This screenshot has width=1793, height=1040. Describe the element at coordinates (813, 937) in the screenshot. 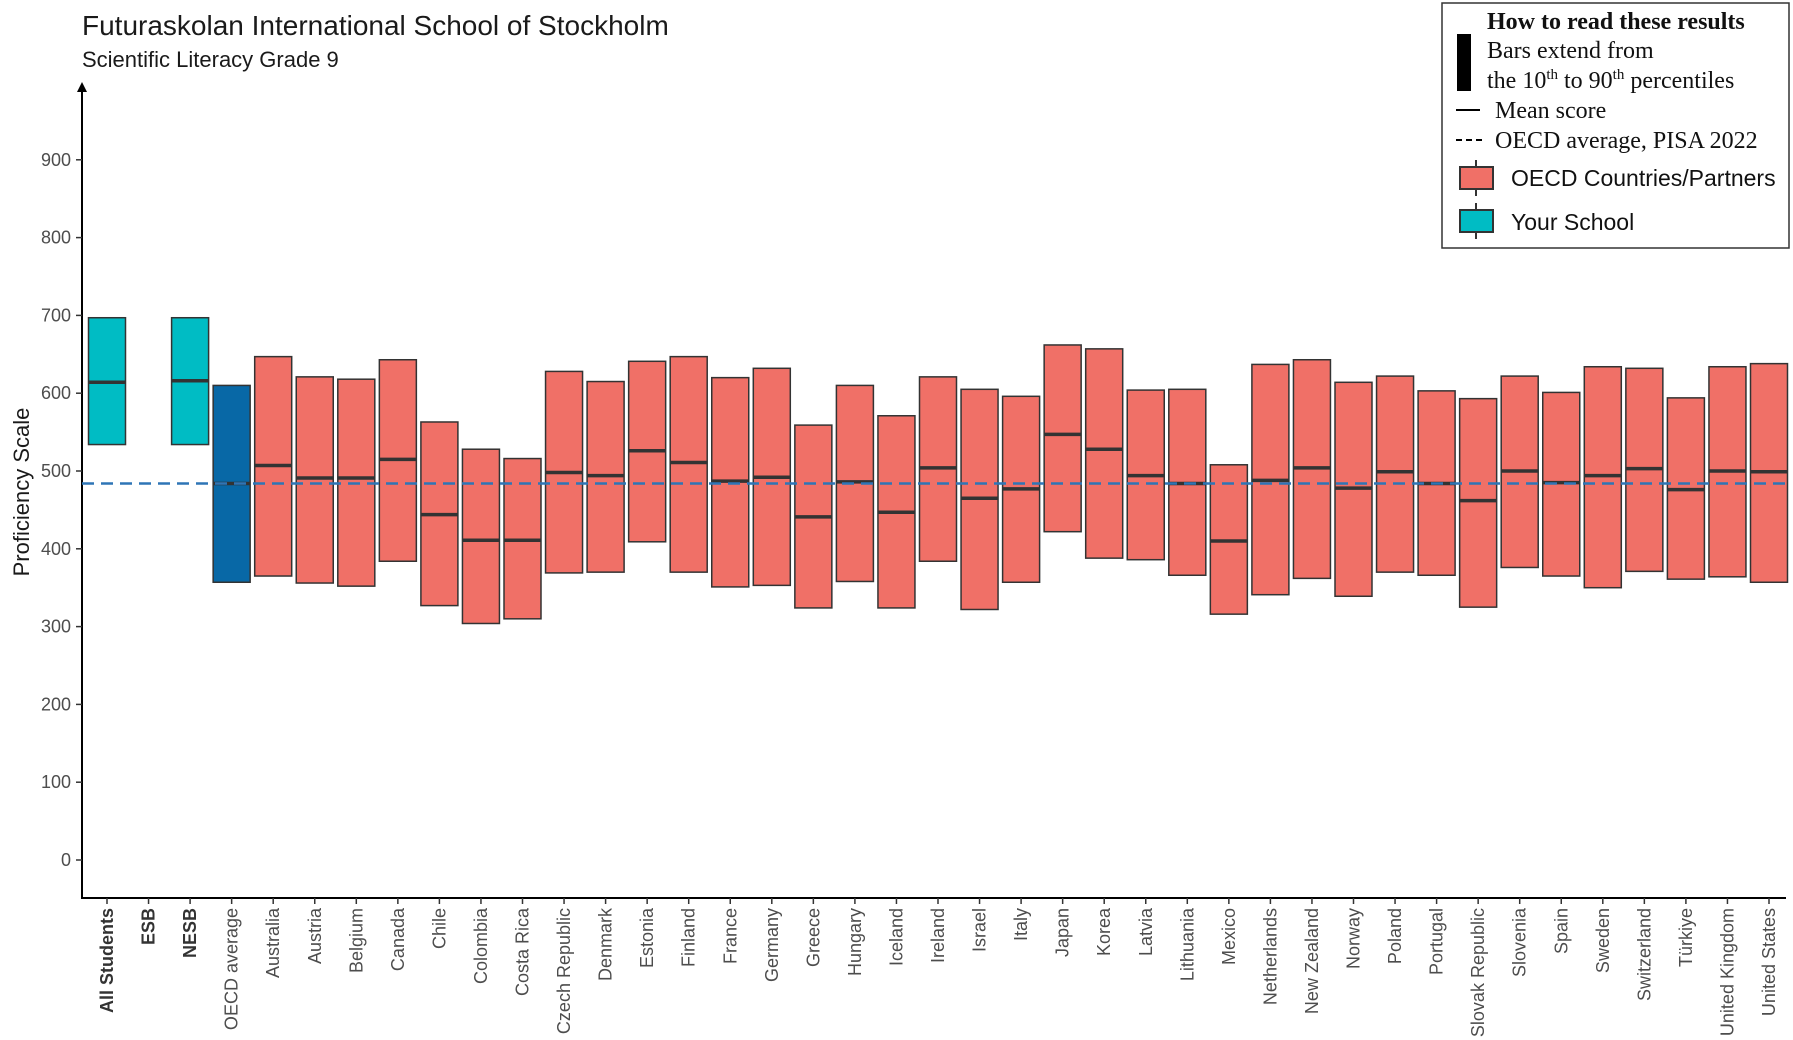

I see `x-tick-label: Greece` at that location.